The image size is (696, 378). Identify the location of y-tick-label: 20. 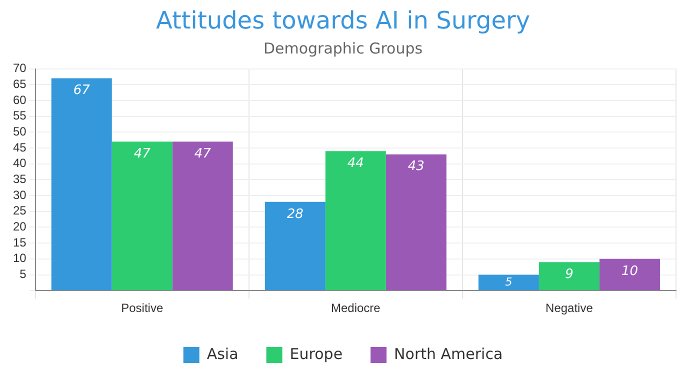
(19, 227).